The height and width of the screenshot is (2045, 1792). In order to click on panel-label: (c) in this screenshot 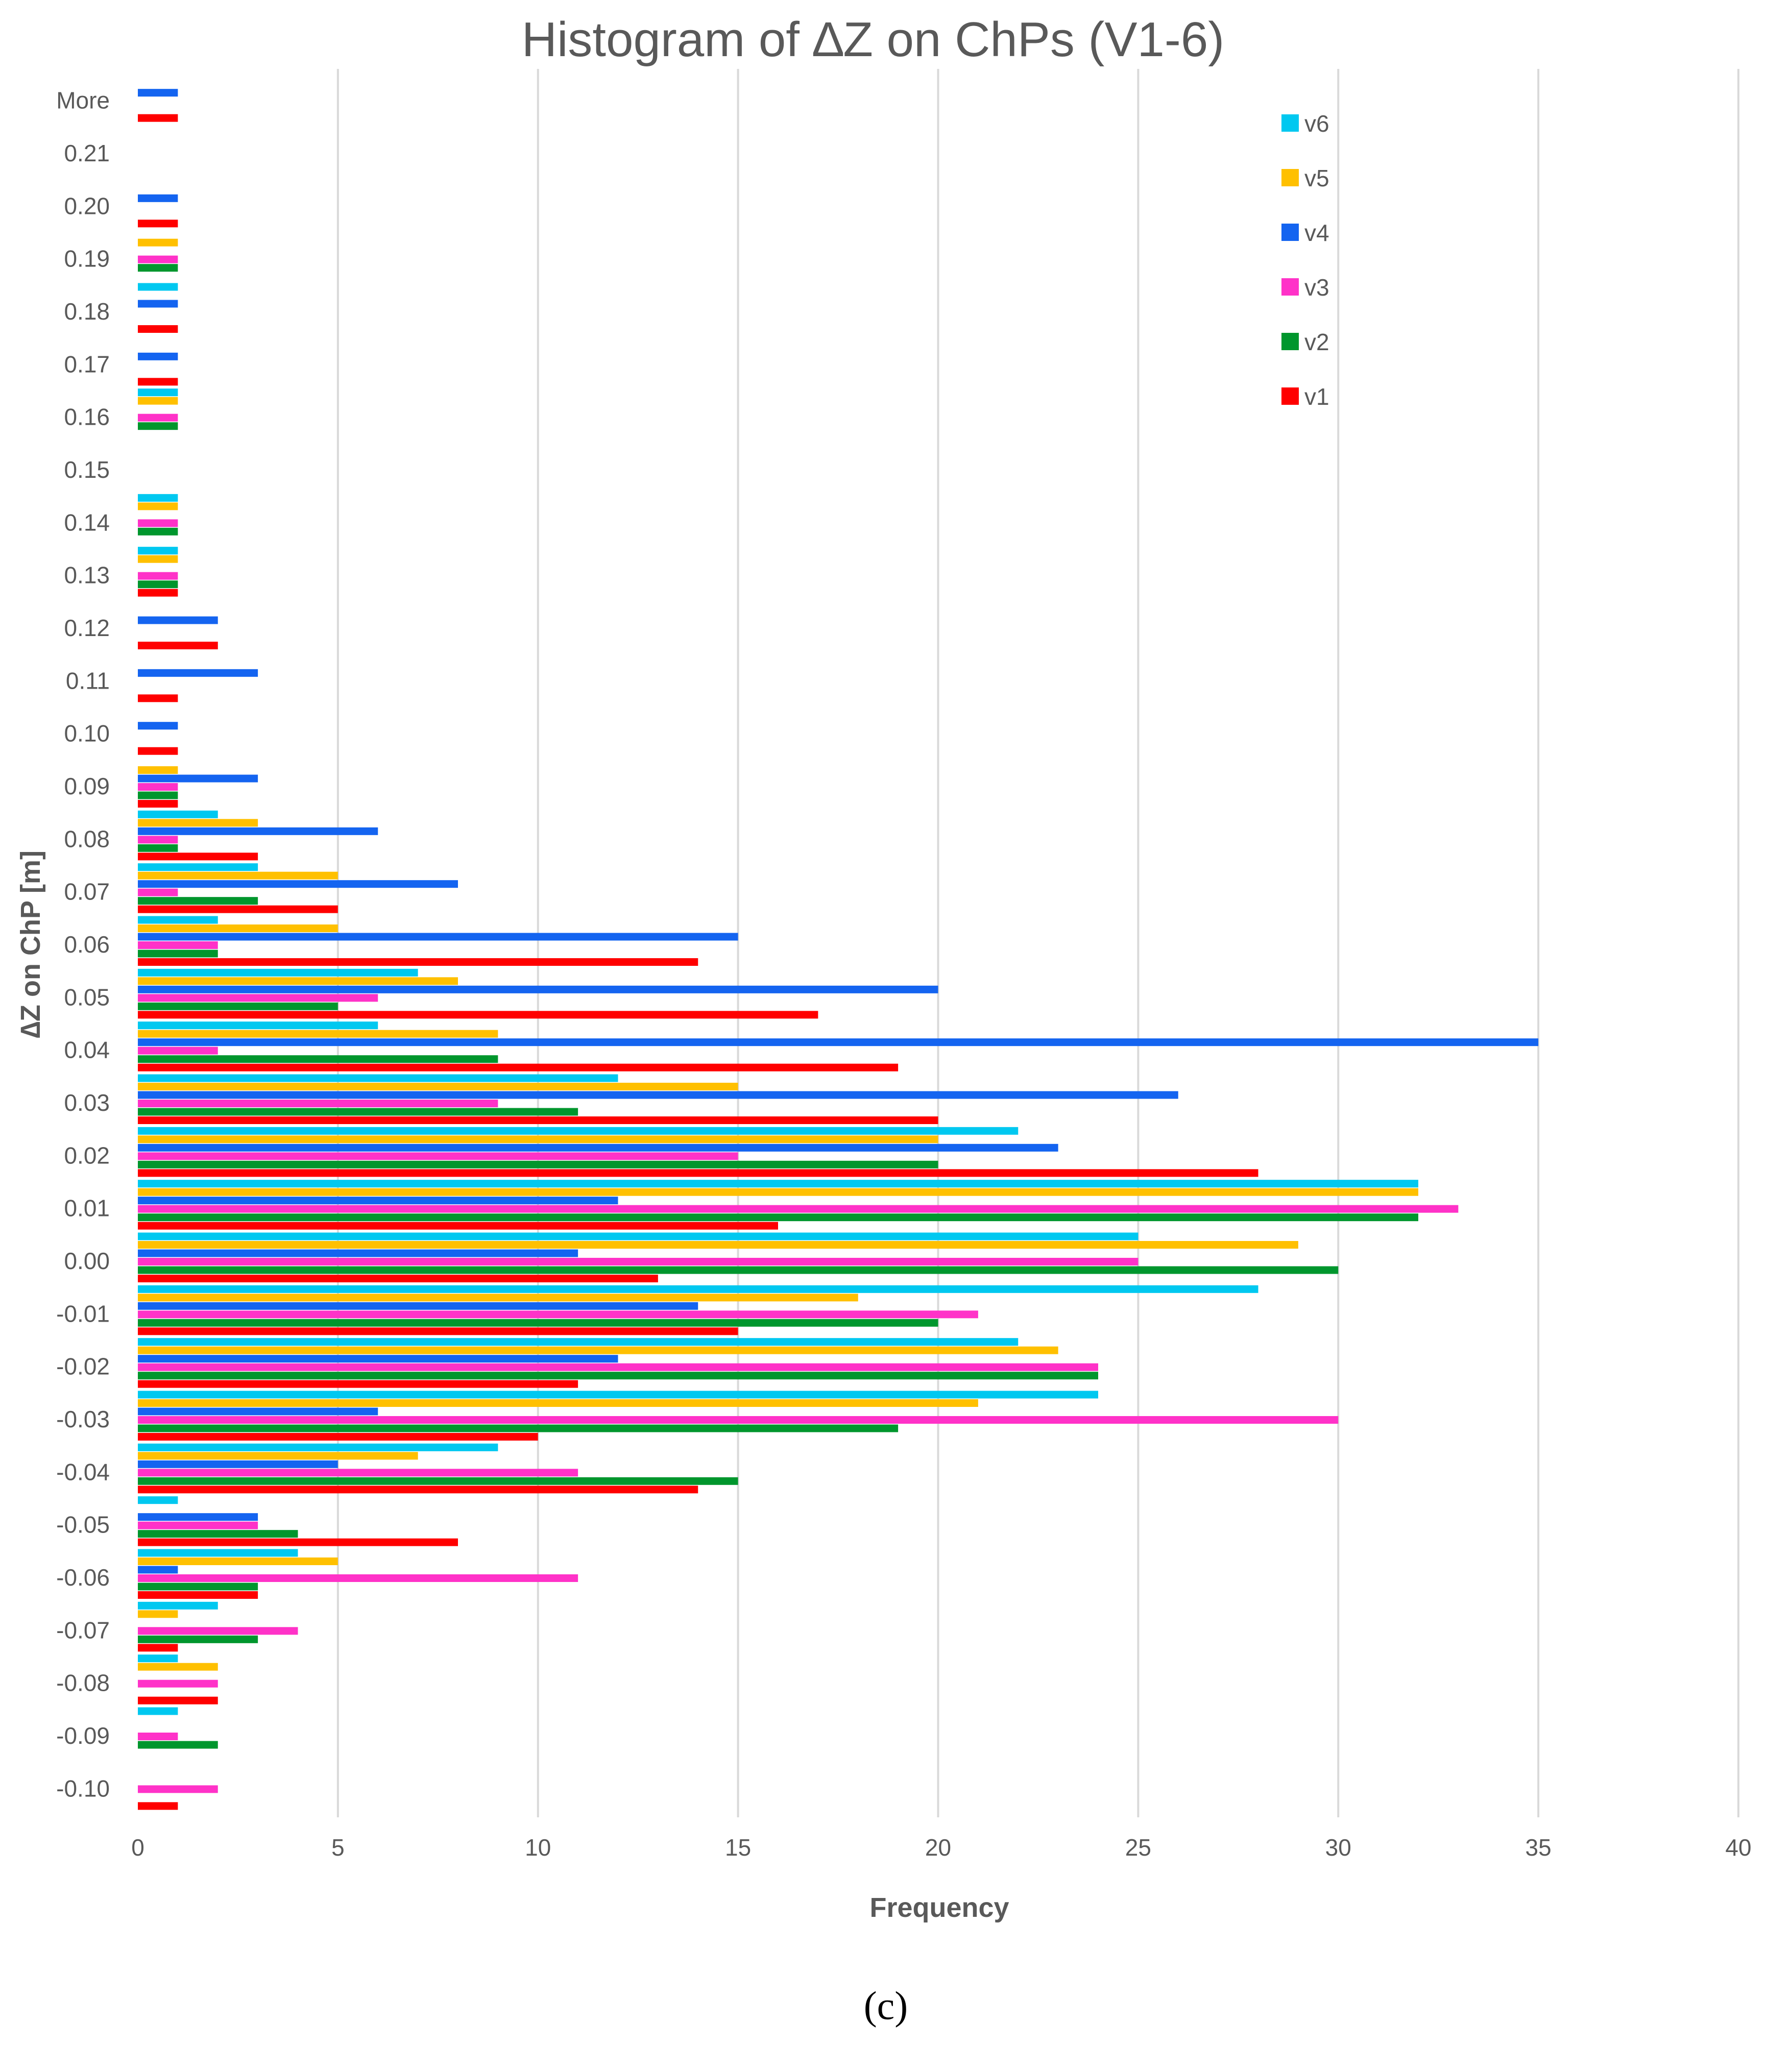, I will do `click(886, 2005)`.